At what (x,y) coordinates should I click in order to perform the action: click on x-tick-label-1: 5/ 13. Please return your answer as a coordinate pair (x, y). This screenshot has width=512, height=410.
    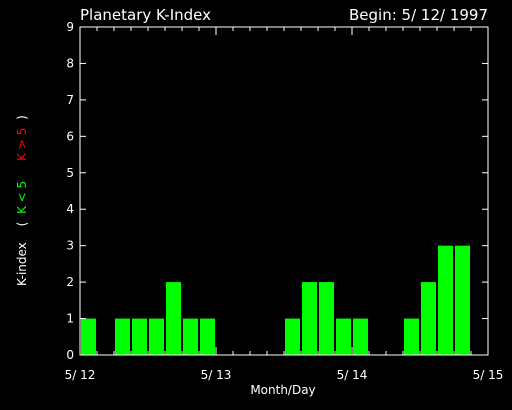
    Looking at the image, I should click on (216, 375).